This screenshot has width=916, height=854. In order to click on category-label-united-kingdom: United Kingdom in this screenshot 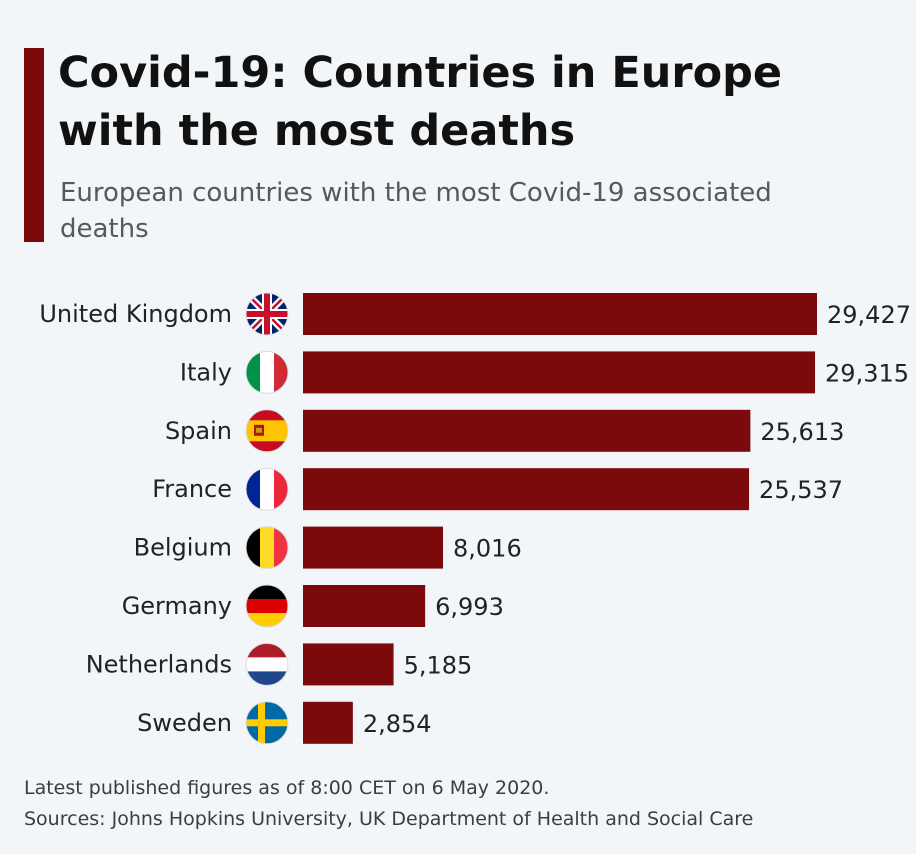, I will do `click(135, 314)`.